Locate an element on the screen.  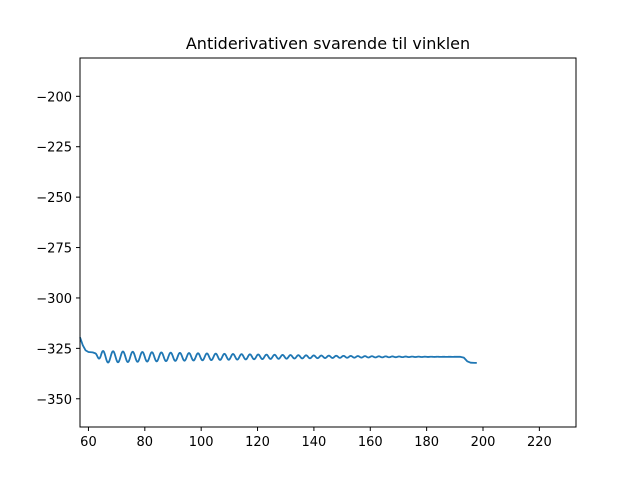
y-axis: −200 −225 −250 −275 −300 −325 −350 is located at coordinates (58, 249).